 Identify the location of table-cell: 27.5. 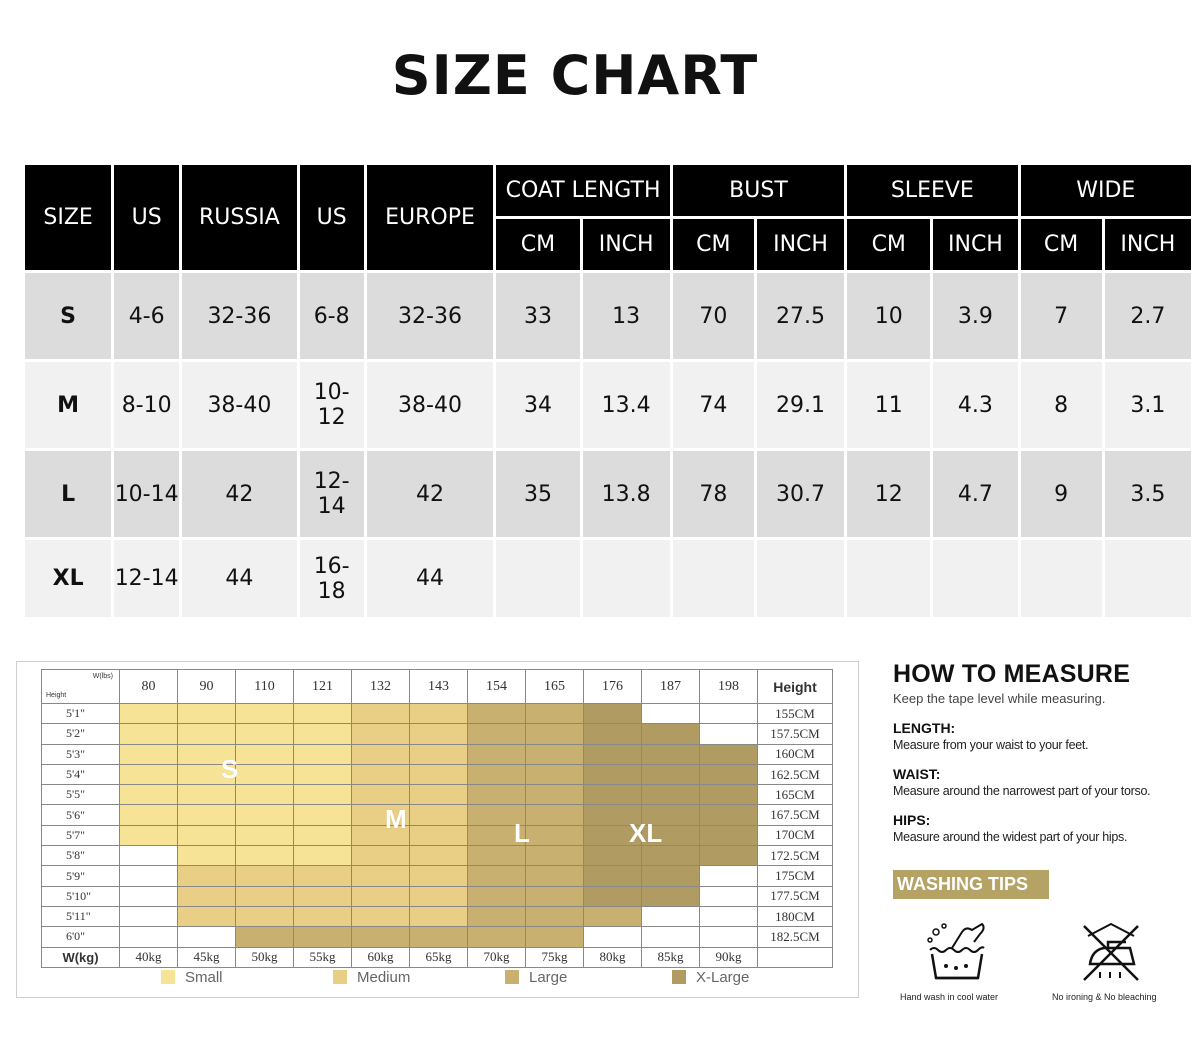
(800, 316).